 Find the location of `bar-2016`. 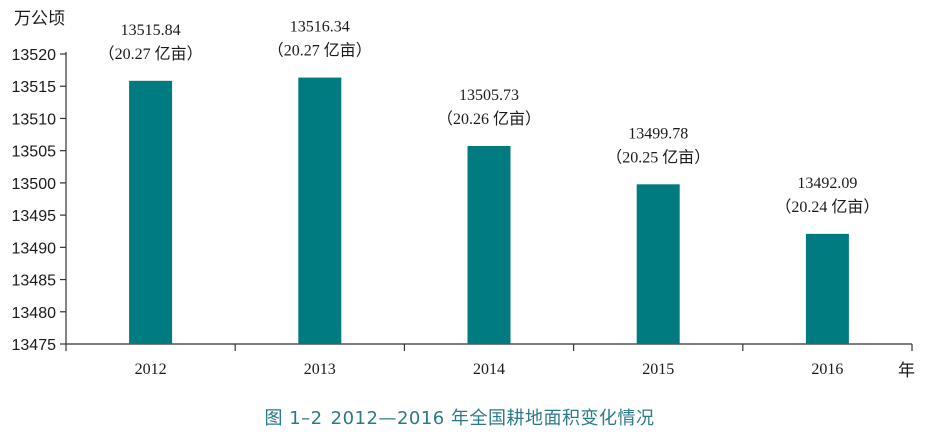

bar-2016 is located at coordinates (827, 288).